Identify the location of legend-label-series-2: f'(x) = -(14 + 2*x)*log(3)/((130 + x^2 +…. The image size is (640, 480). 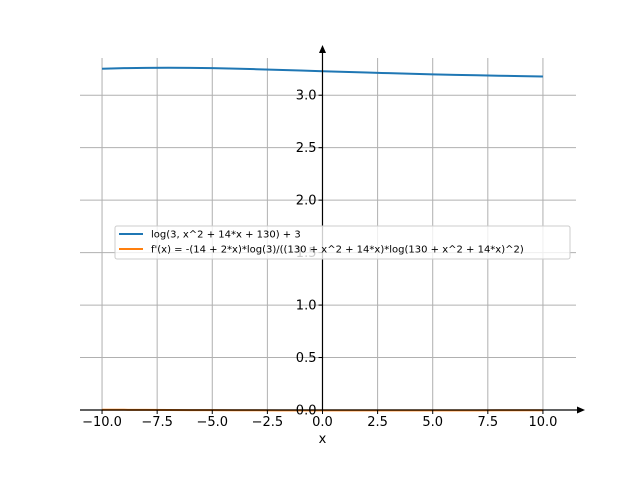
(337, 250).